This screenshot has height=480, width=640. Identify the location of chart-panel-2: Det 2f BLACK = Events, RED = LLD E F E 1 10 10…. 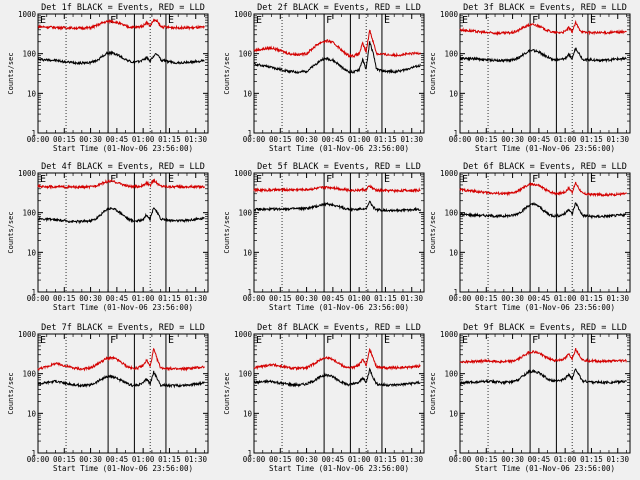
(324, 78).